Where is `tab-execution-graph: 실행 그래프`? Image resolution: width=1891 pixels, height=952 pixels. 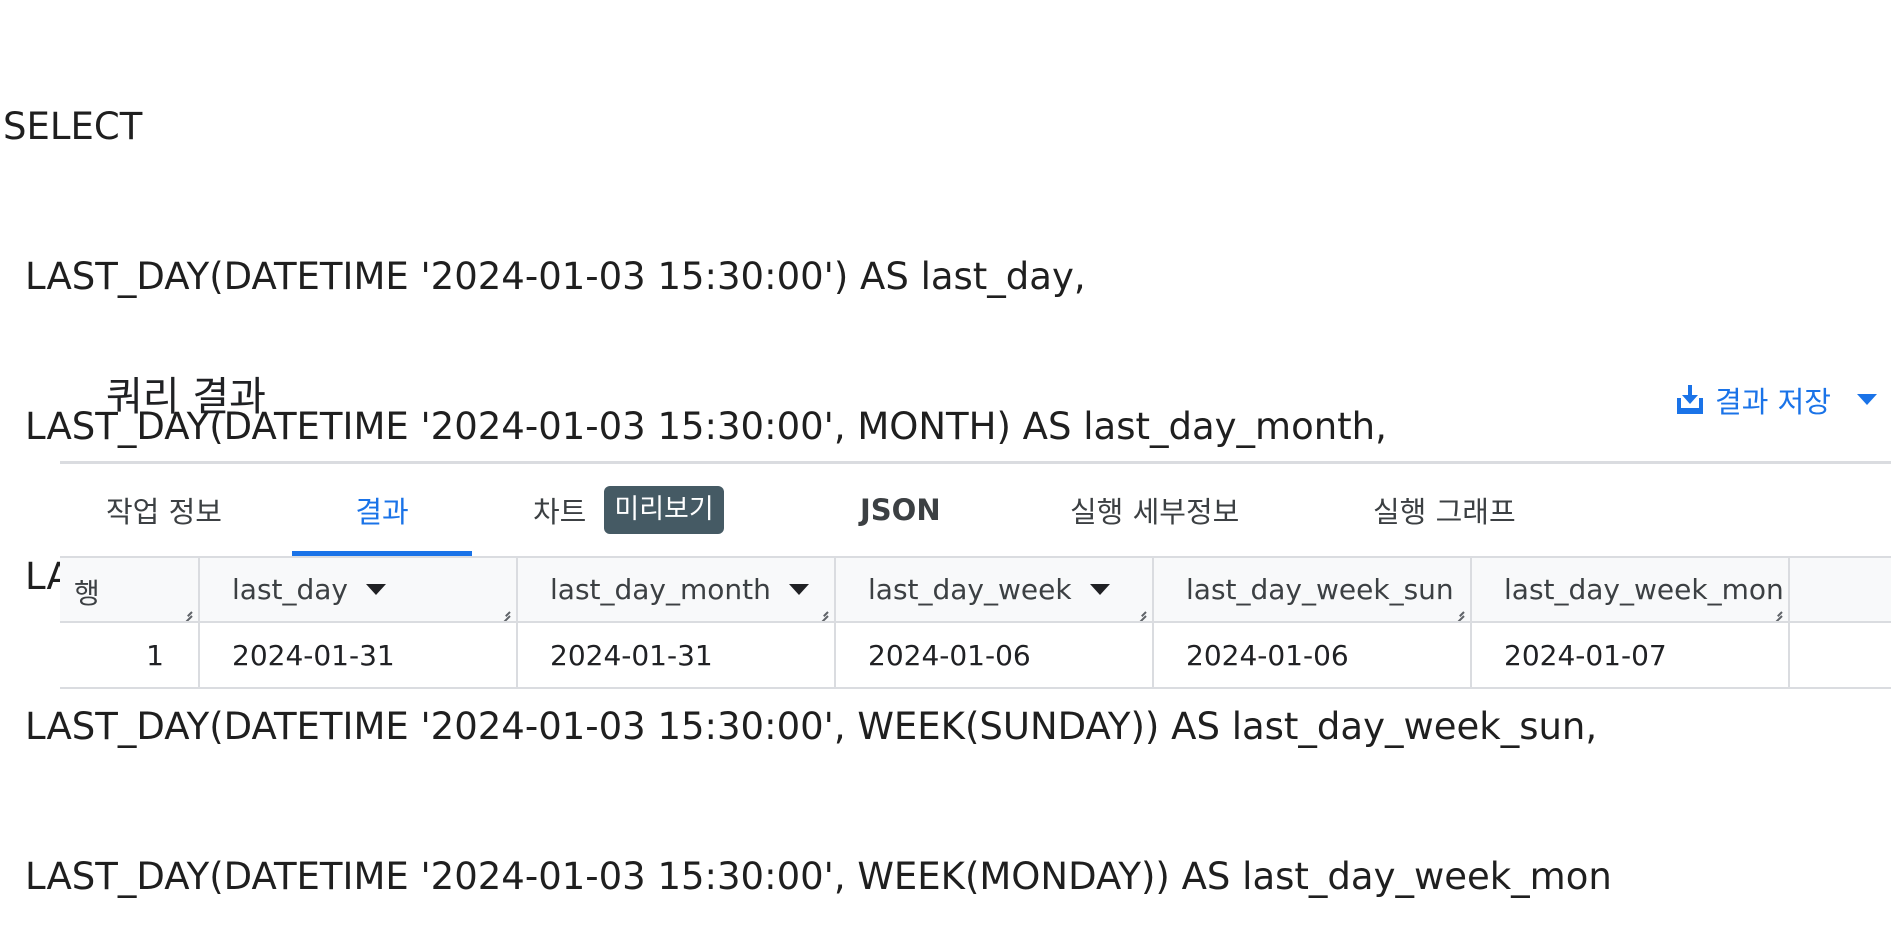 tab-execution-graph: 실행 그래프 is located at coordinates (1444, 510).